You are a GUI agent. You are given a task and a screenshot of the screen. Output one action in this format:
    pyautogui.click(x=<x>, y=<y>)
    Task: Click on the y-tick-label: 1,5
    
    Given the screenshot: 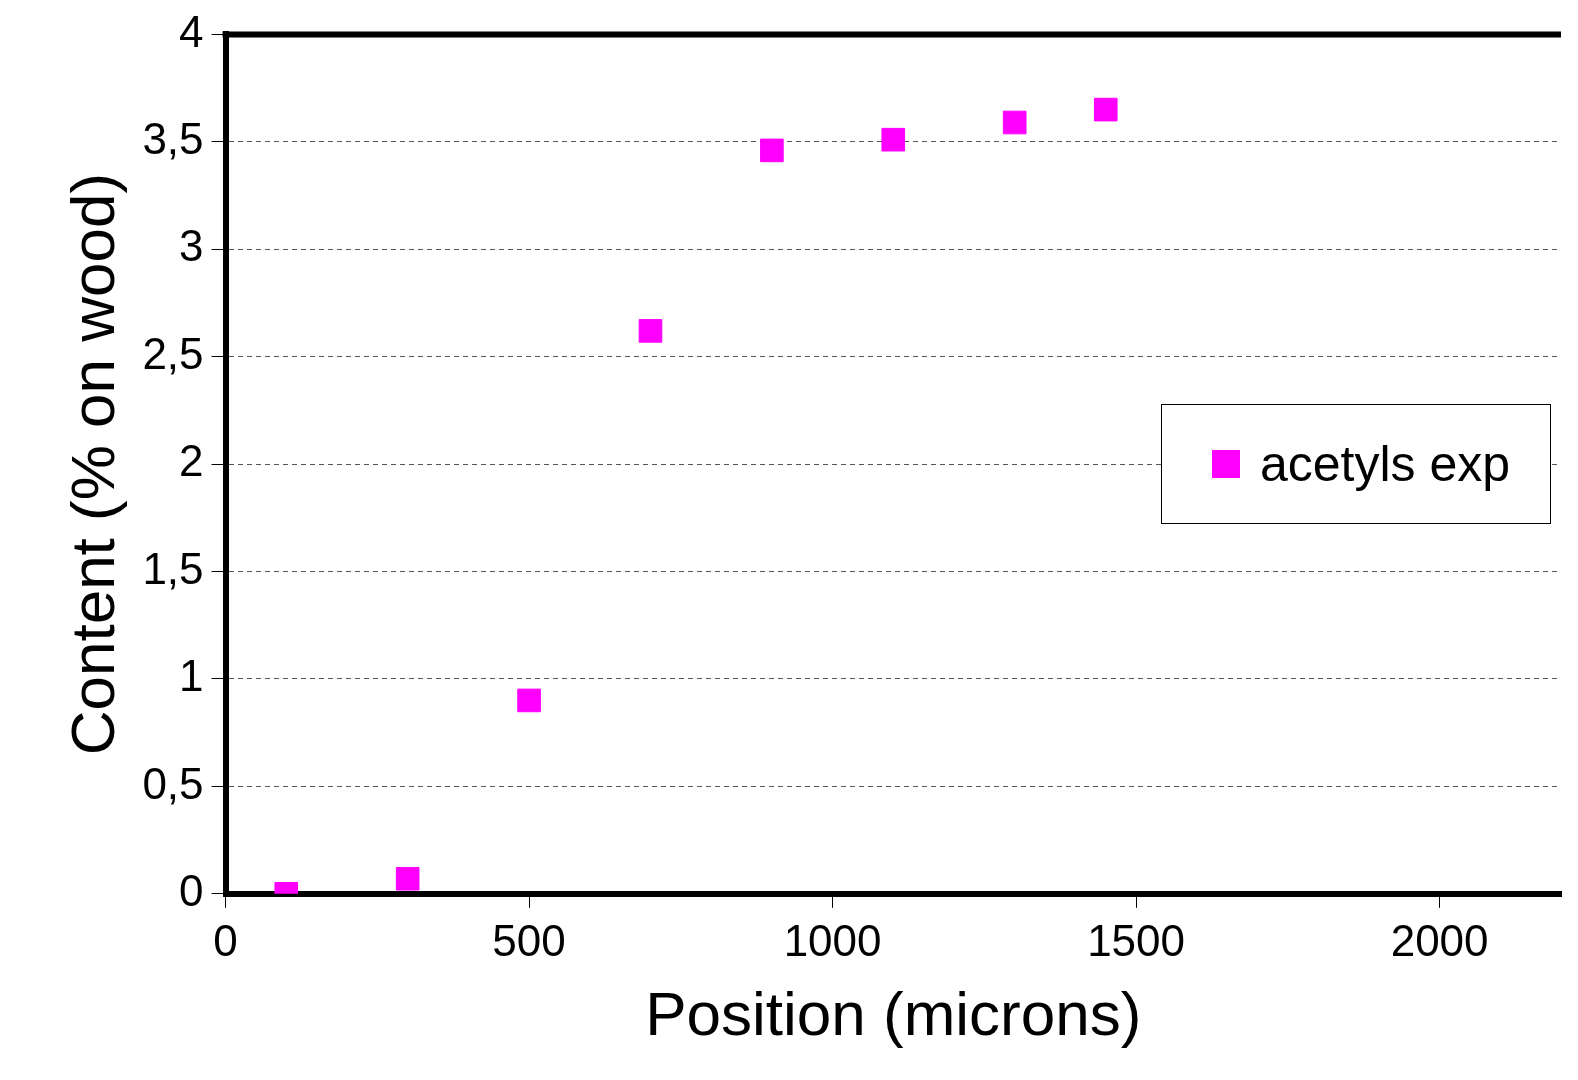 What is the action you would take?
    pyautogui.click(x=173, y=568)
    